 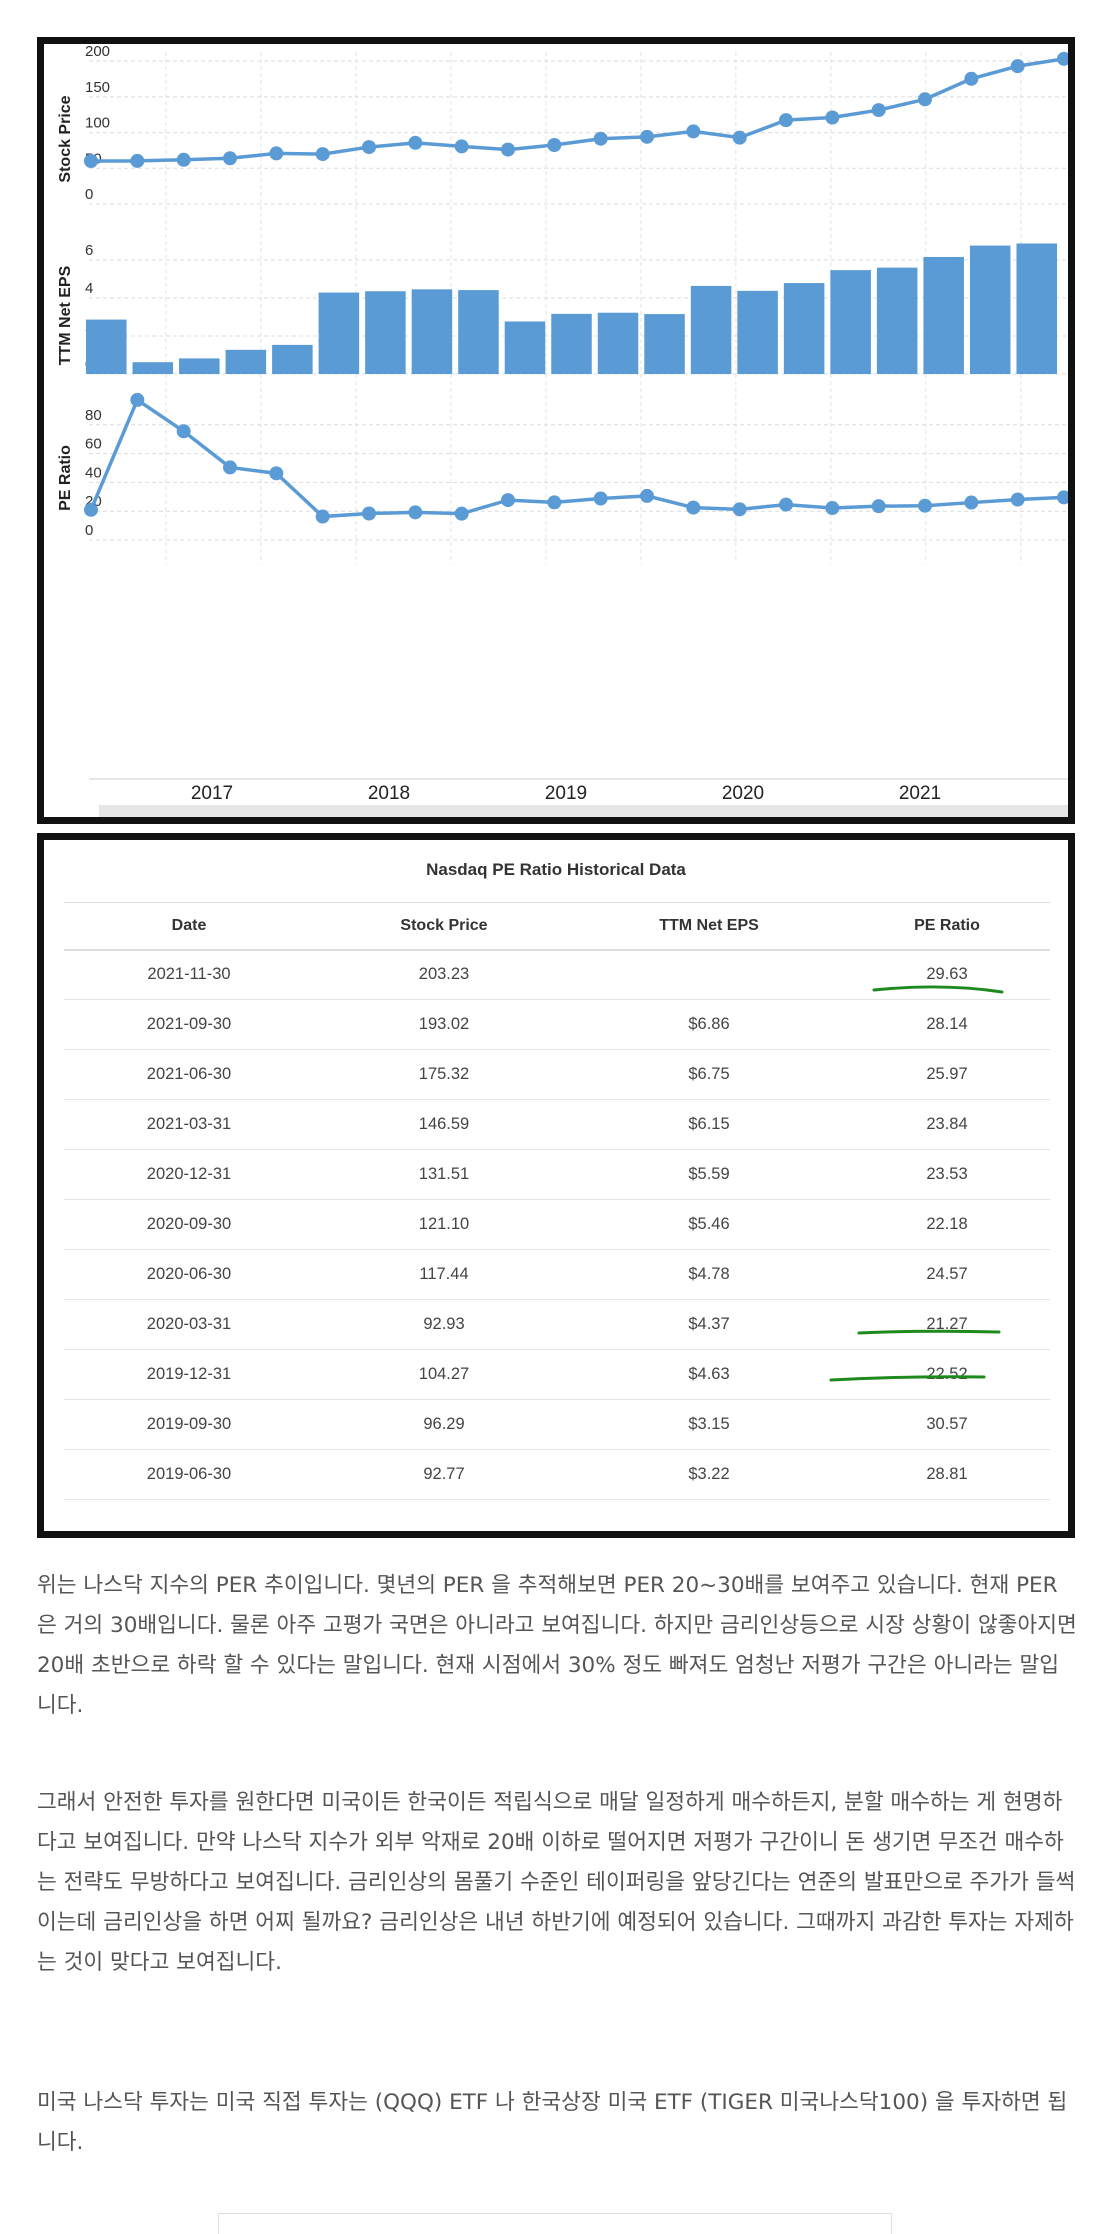 I want to click on cell-ttm-eps: $4.78, so click(x=709, y=1274).